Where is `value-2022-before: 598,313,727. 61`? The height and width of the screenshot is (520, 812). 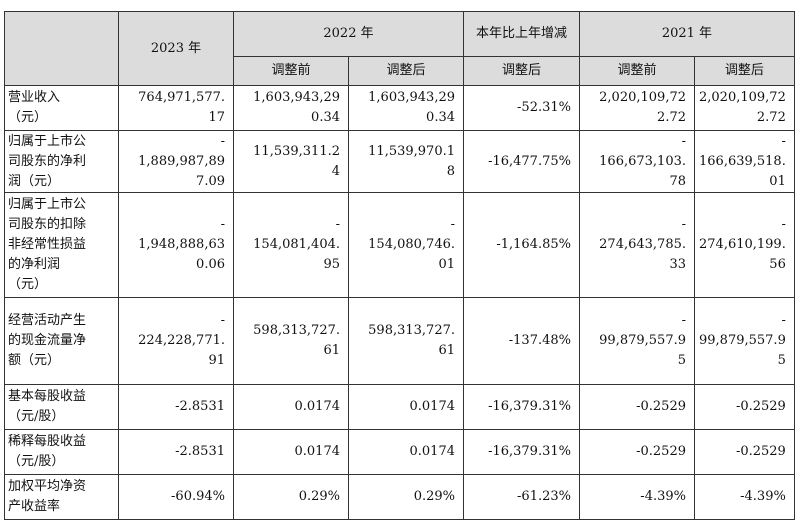
value-2022-before: 598,313,727. 61 is located at coordinates (291, 341).